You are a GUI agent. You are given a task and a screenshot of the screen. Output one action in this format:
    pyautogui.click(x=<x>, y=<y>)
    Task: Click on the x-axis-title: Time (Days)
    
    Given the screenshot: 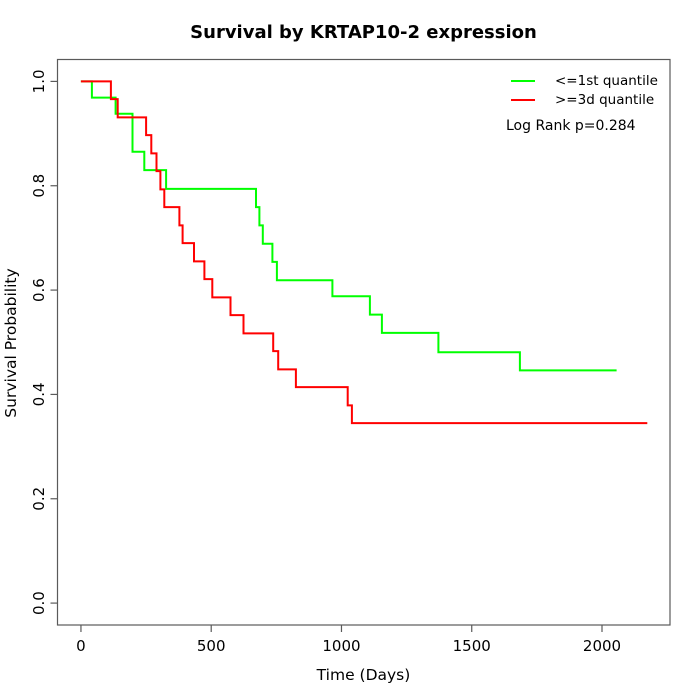 What is the action you would take?
    pyautogui.click(x=363, y=675)
    